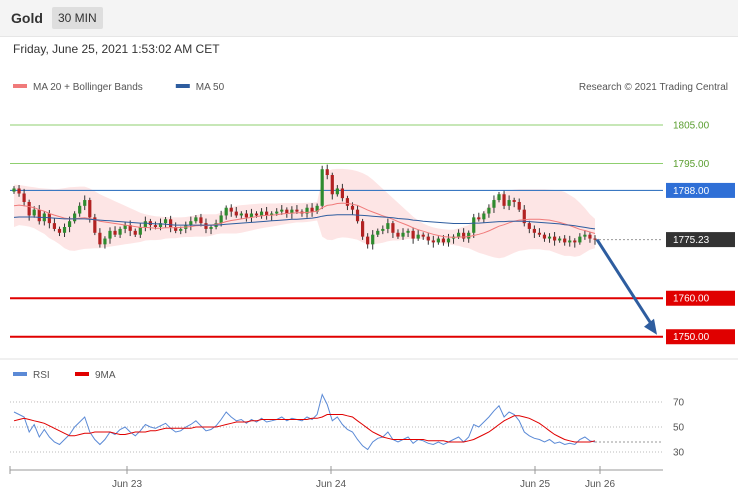 This screenshot has width=738, height=500. Describe the element at coordinates (691, 299) in the screenshot. I see `level-label-1760.00: 1760.00` at that location.